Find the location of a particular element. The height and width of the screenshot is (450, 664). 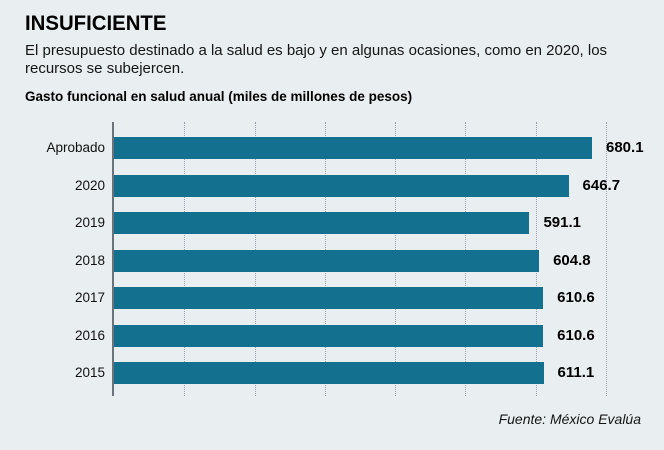

category-label-2016: 2016 is located at coordinates (89, 335).